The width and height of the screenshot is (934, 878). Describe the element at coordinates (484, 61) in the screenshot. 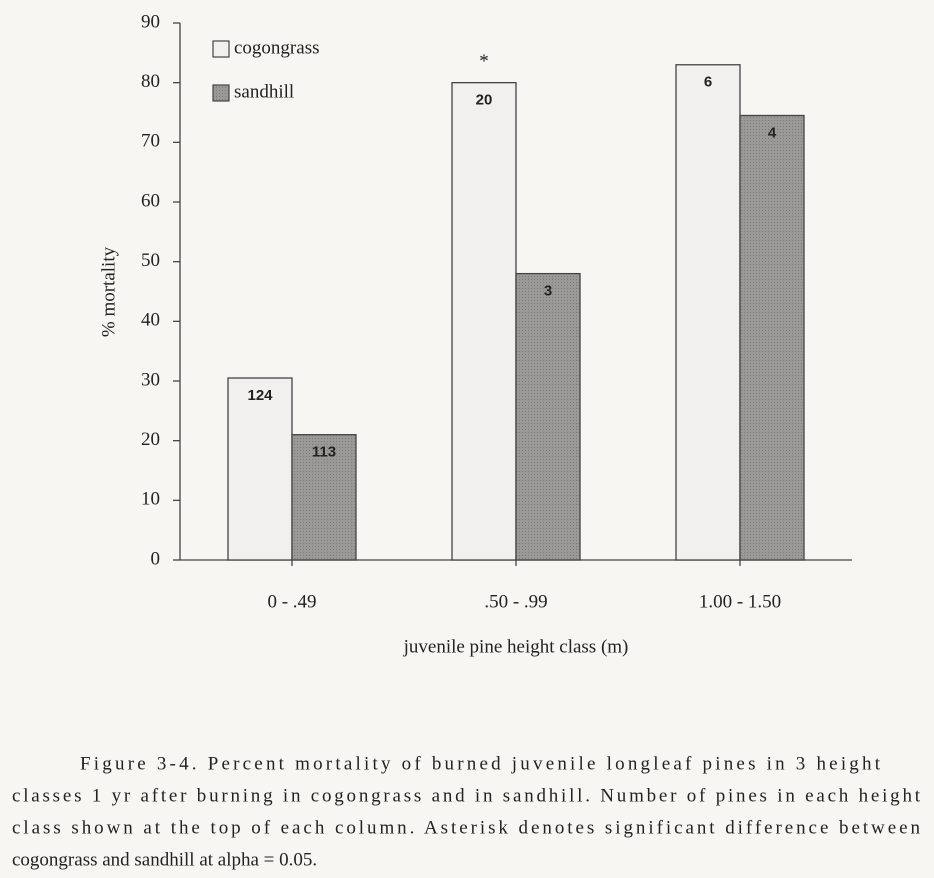

I see `significance-mark: *` at that location.